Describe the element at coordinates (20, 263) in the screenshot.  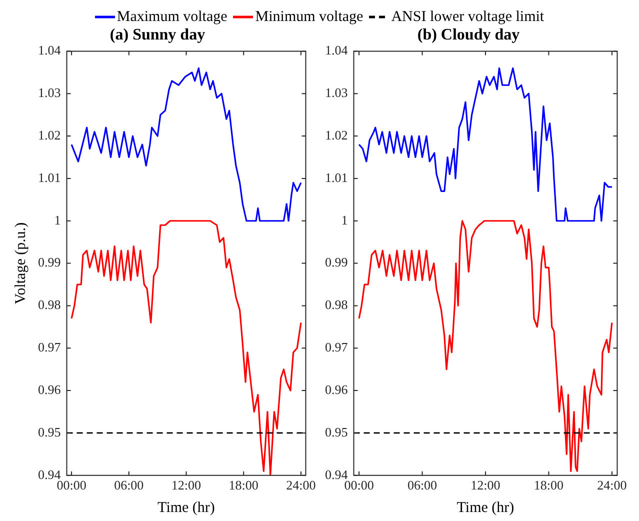
I see `y-axis-title: Voltage (p.u.)` at that location.